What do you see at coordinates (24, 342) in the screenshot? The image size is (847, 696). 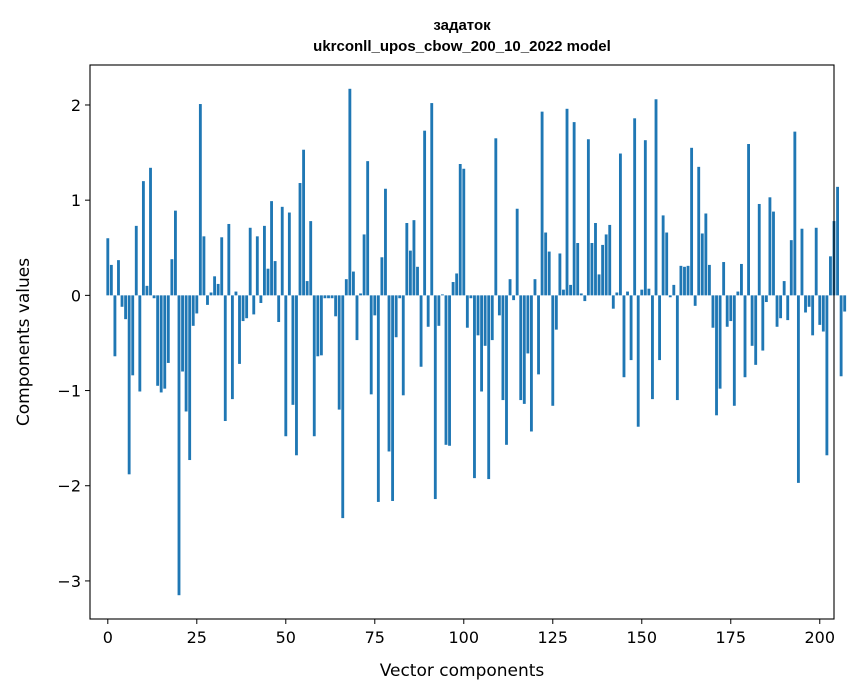 I see `y-axis-label: Components values` at bounding box center [24, 342].